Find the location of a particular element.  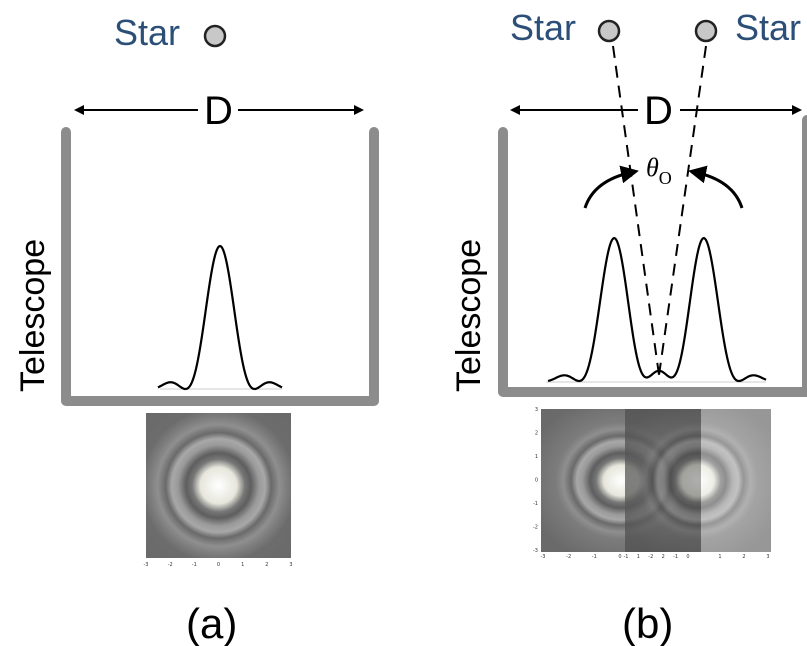

star-right-icon is located at coordinates (706, 31).